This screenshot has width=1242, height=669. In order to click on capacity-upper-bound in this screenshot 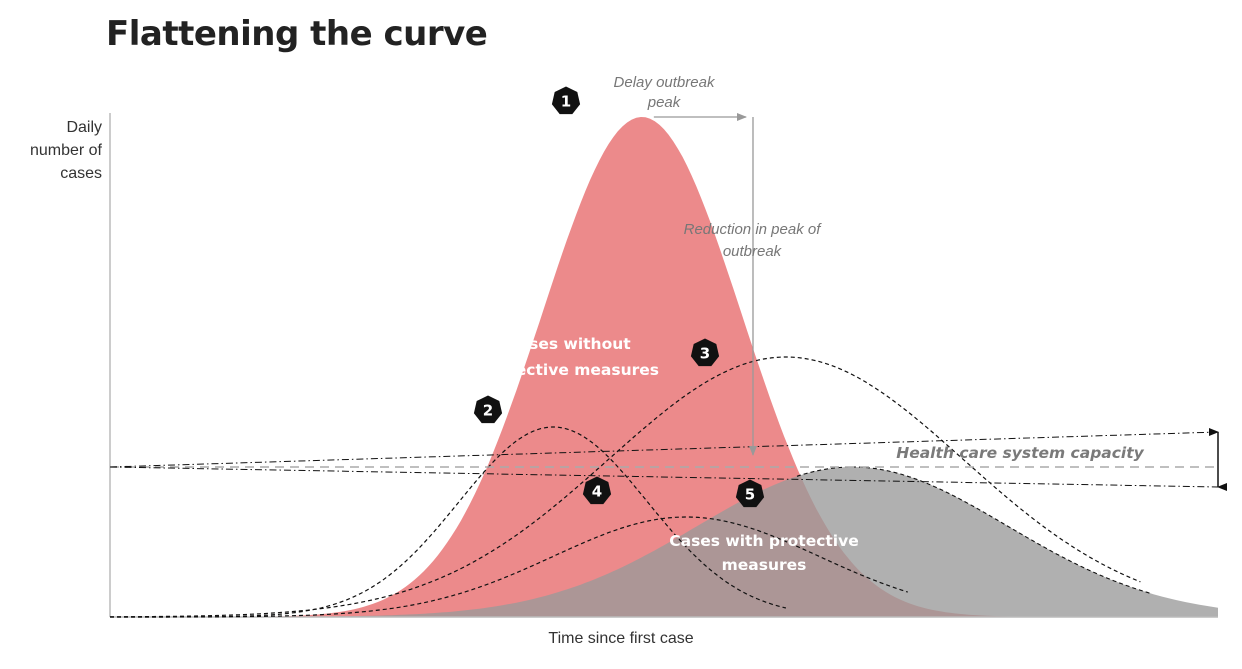, I will do `click(664, 449)`.